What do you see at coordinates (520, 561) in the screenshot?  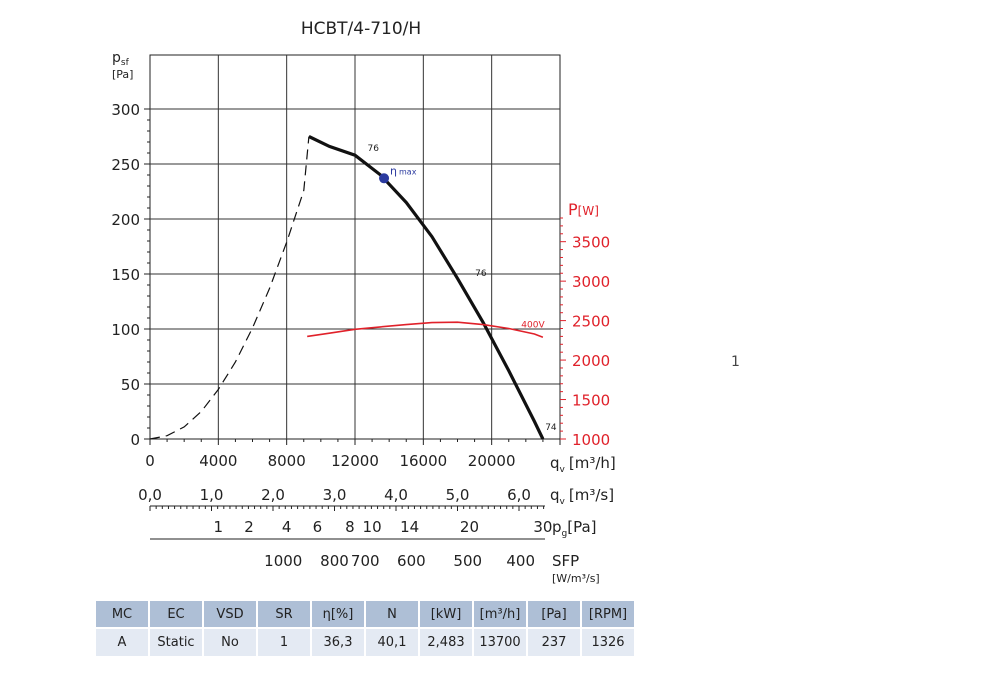 I see `sfp-tick-label: 400` at bounding box center [520, 561].